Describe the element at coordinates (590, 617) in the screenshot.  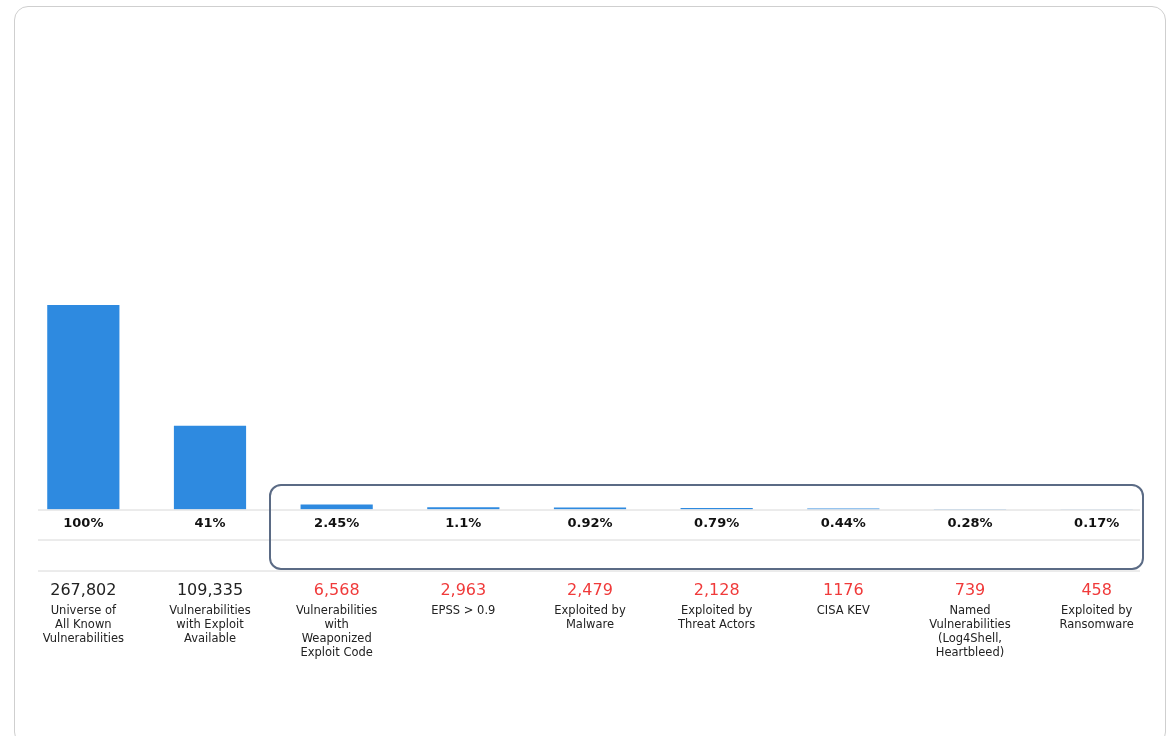
I see `x-tick-label: Exploited by Malware` at that location.